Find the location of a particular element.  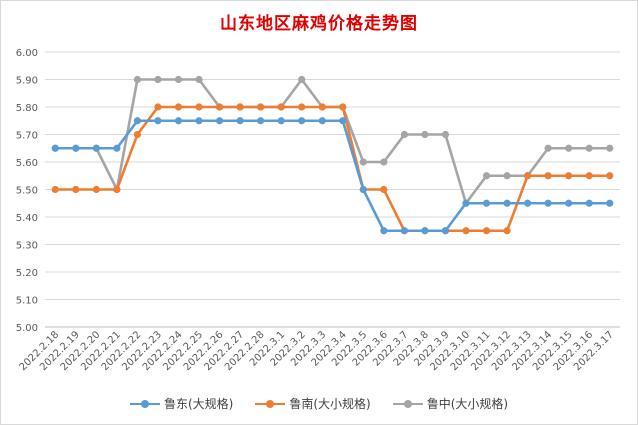

legend-item: 鲁东(大规格) is located at coordinates (181, 403).